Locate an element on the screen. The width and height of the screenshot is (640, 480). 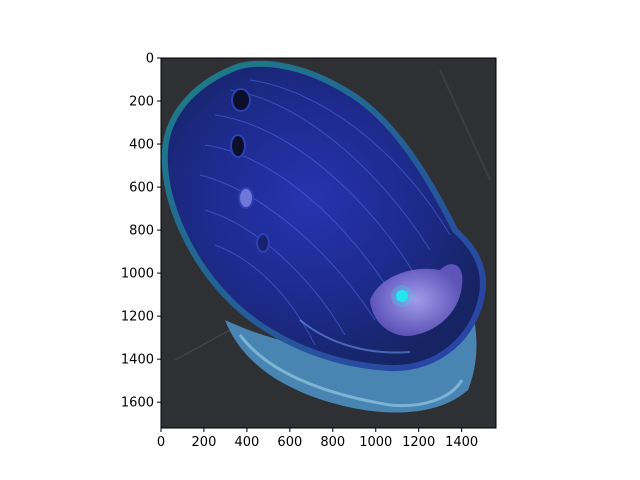
y-tick-label: 400 is located at coordinates (141, 145).